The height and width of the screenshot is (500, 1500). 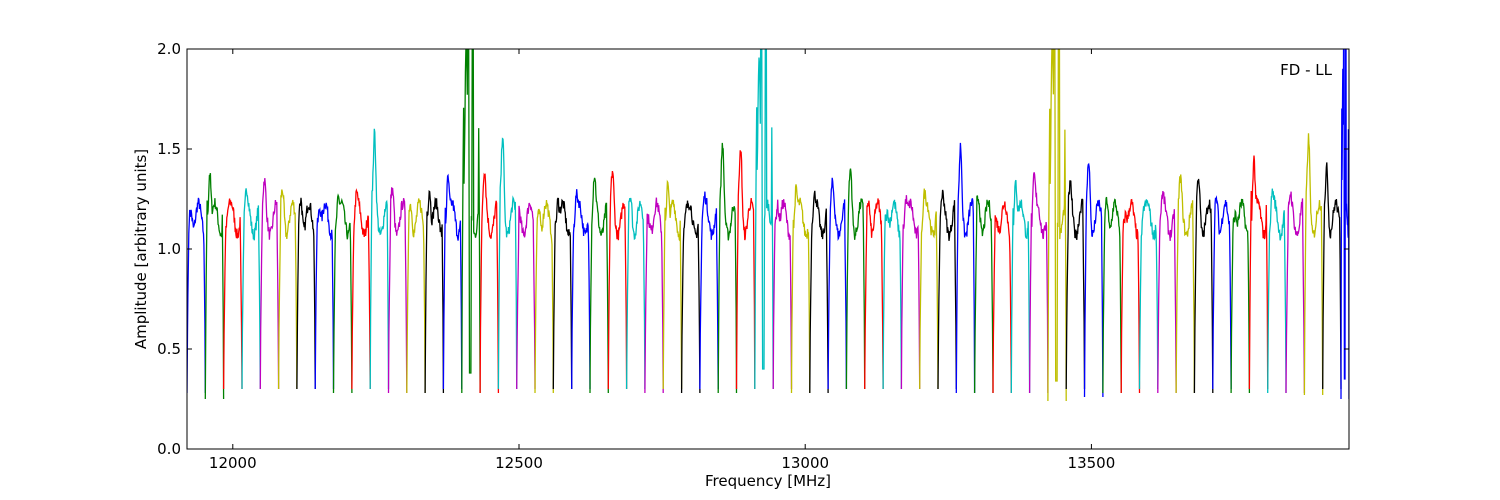 I want to click on x-tick-label: 12000, so click(x=233, y=463).